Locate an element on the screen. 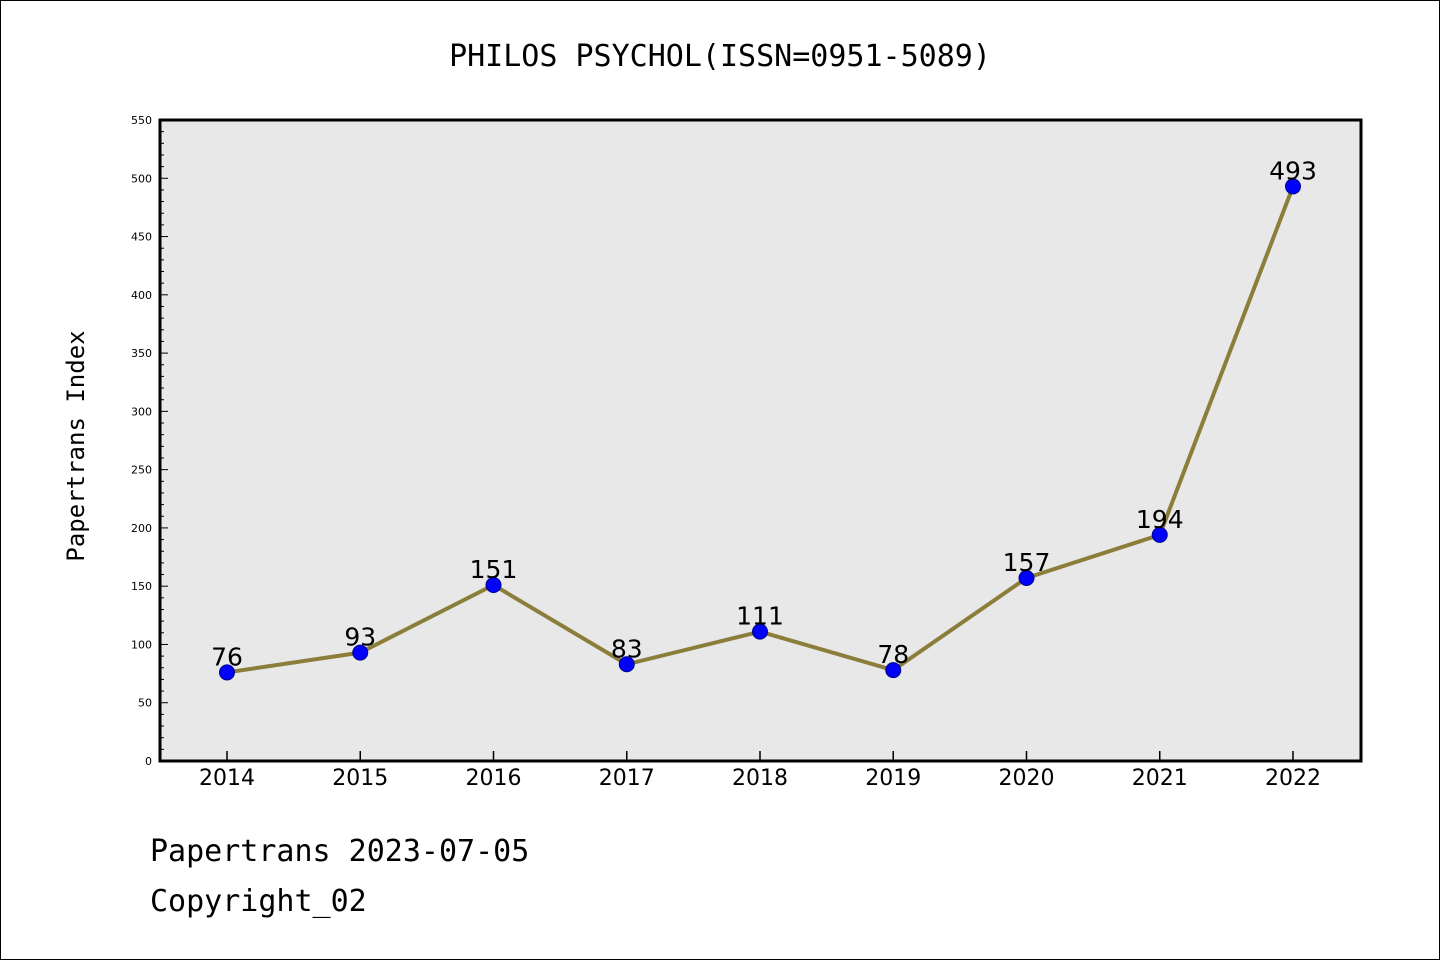 This screenshot has height=960, width=1440. y-tick-label: 150 is located at coordinates (141, 586).